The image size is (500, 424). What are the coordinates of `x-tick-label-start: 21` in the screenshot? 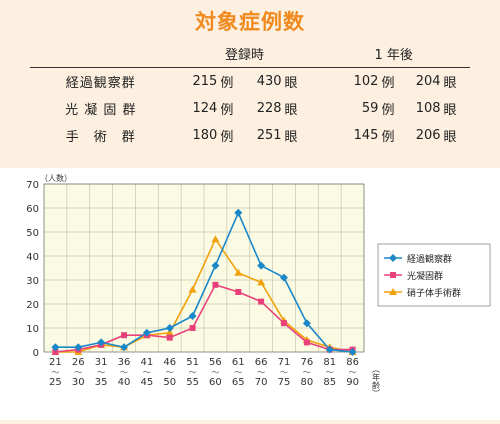 It's located at (55, 362).